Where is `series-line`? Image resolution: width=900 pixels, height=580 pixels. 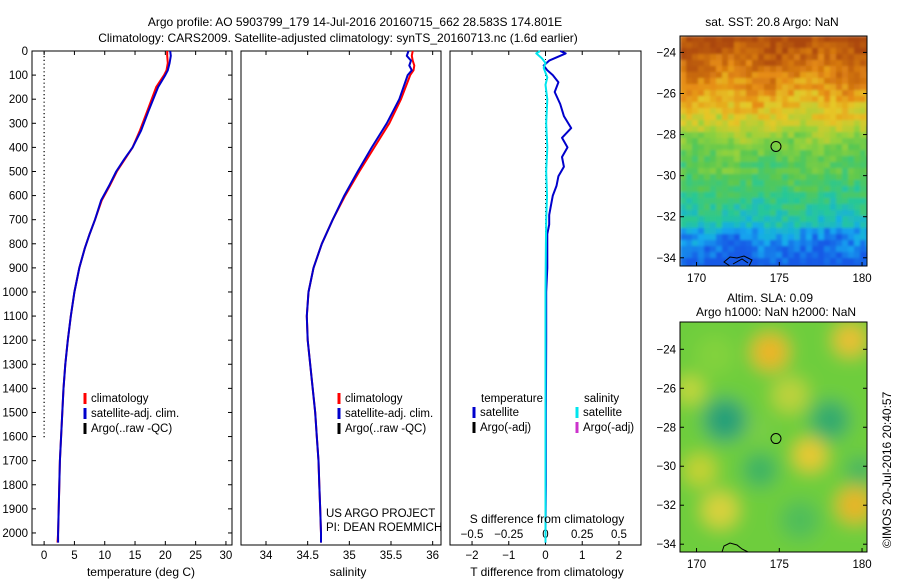 series-line is located at coordinates (542, 296).